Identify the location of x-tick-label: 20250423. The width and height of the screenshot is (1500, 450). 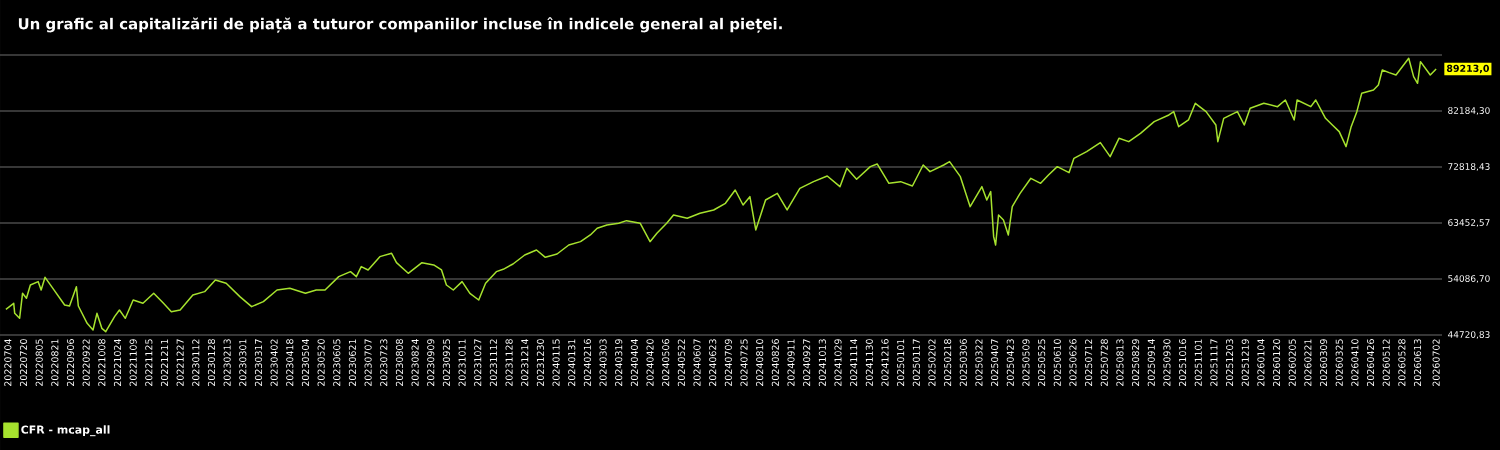
(1010, 362).